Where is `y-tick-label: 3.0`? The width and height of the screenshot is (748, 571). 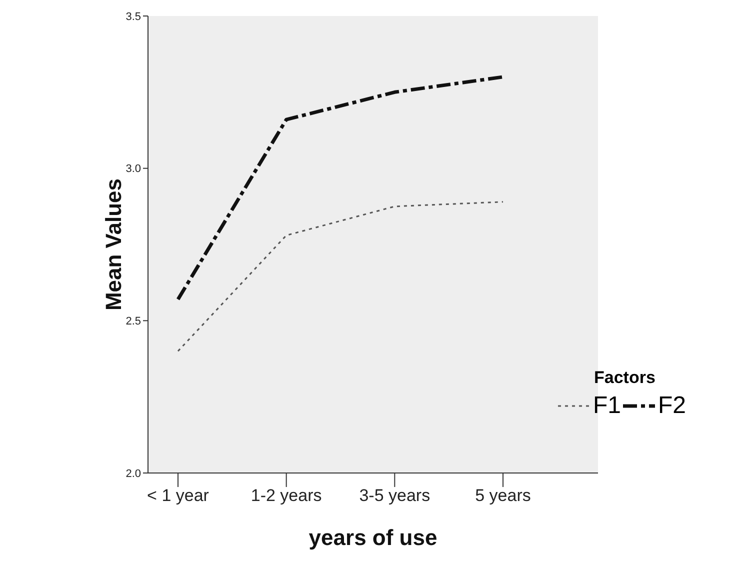 y-tick-label: 3.0 is located at coordinates (133, 169).